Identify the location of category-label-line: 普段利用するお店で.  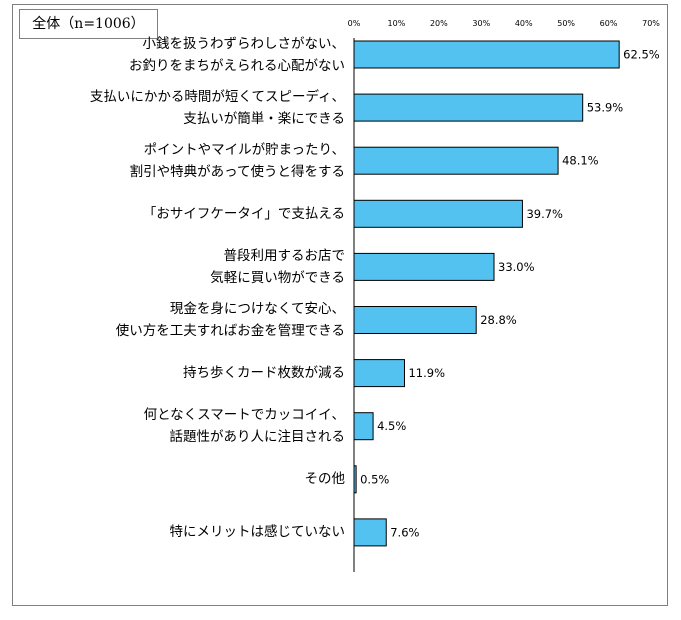
(284, 255).